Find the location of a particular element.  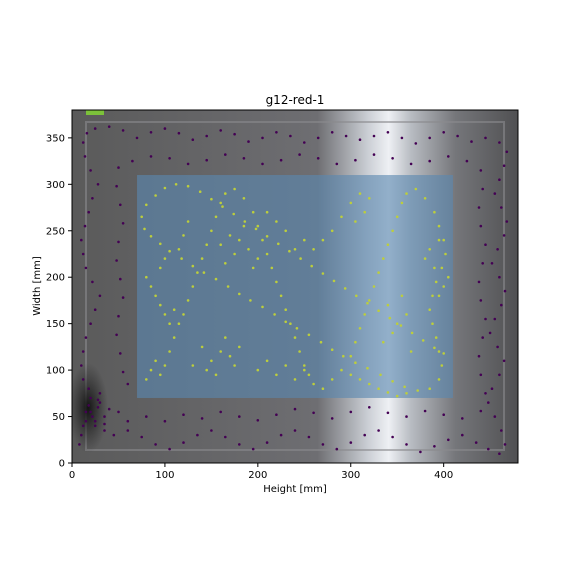

x-axis-ticks: 0 100 200 300 400 is located at coordinates (261, 472).